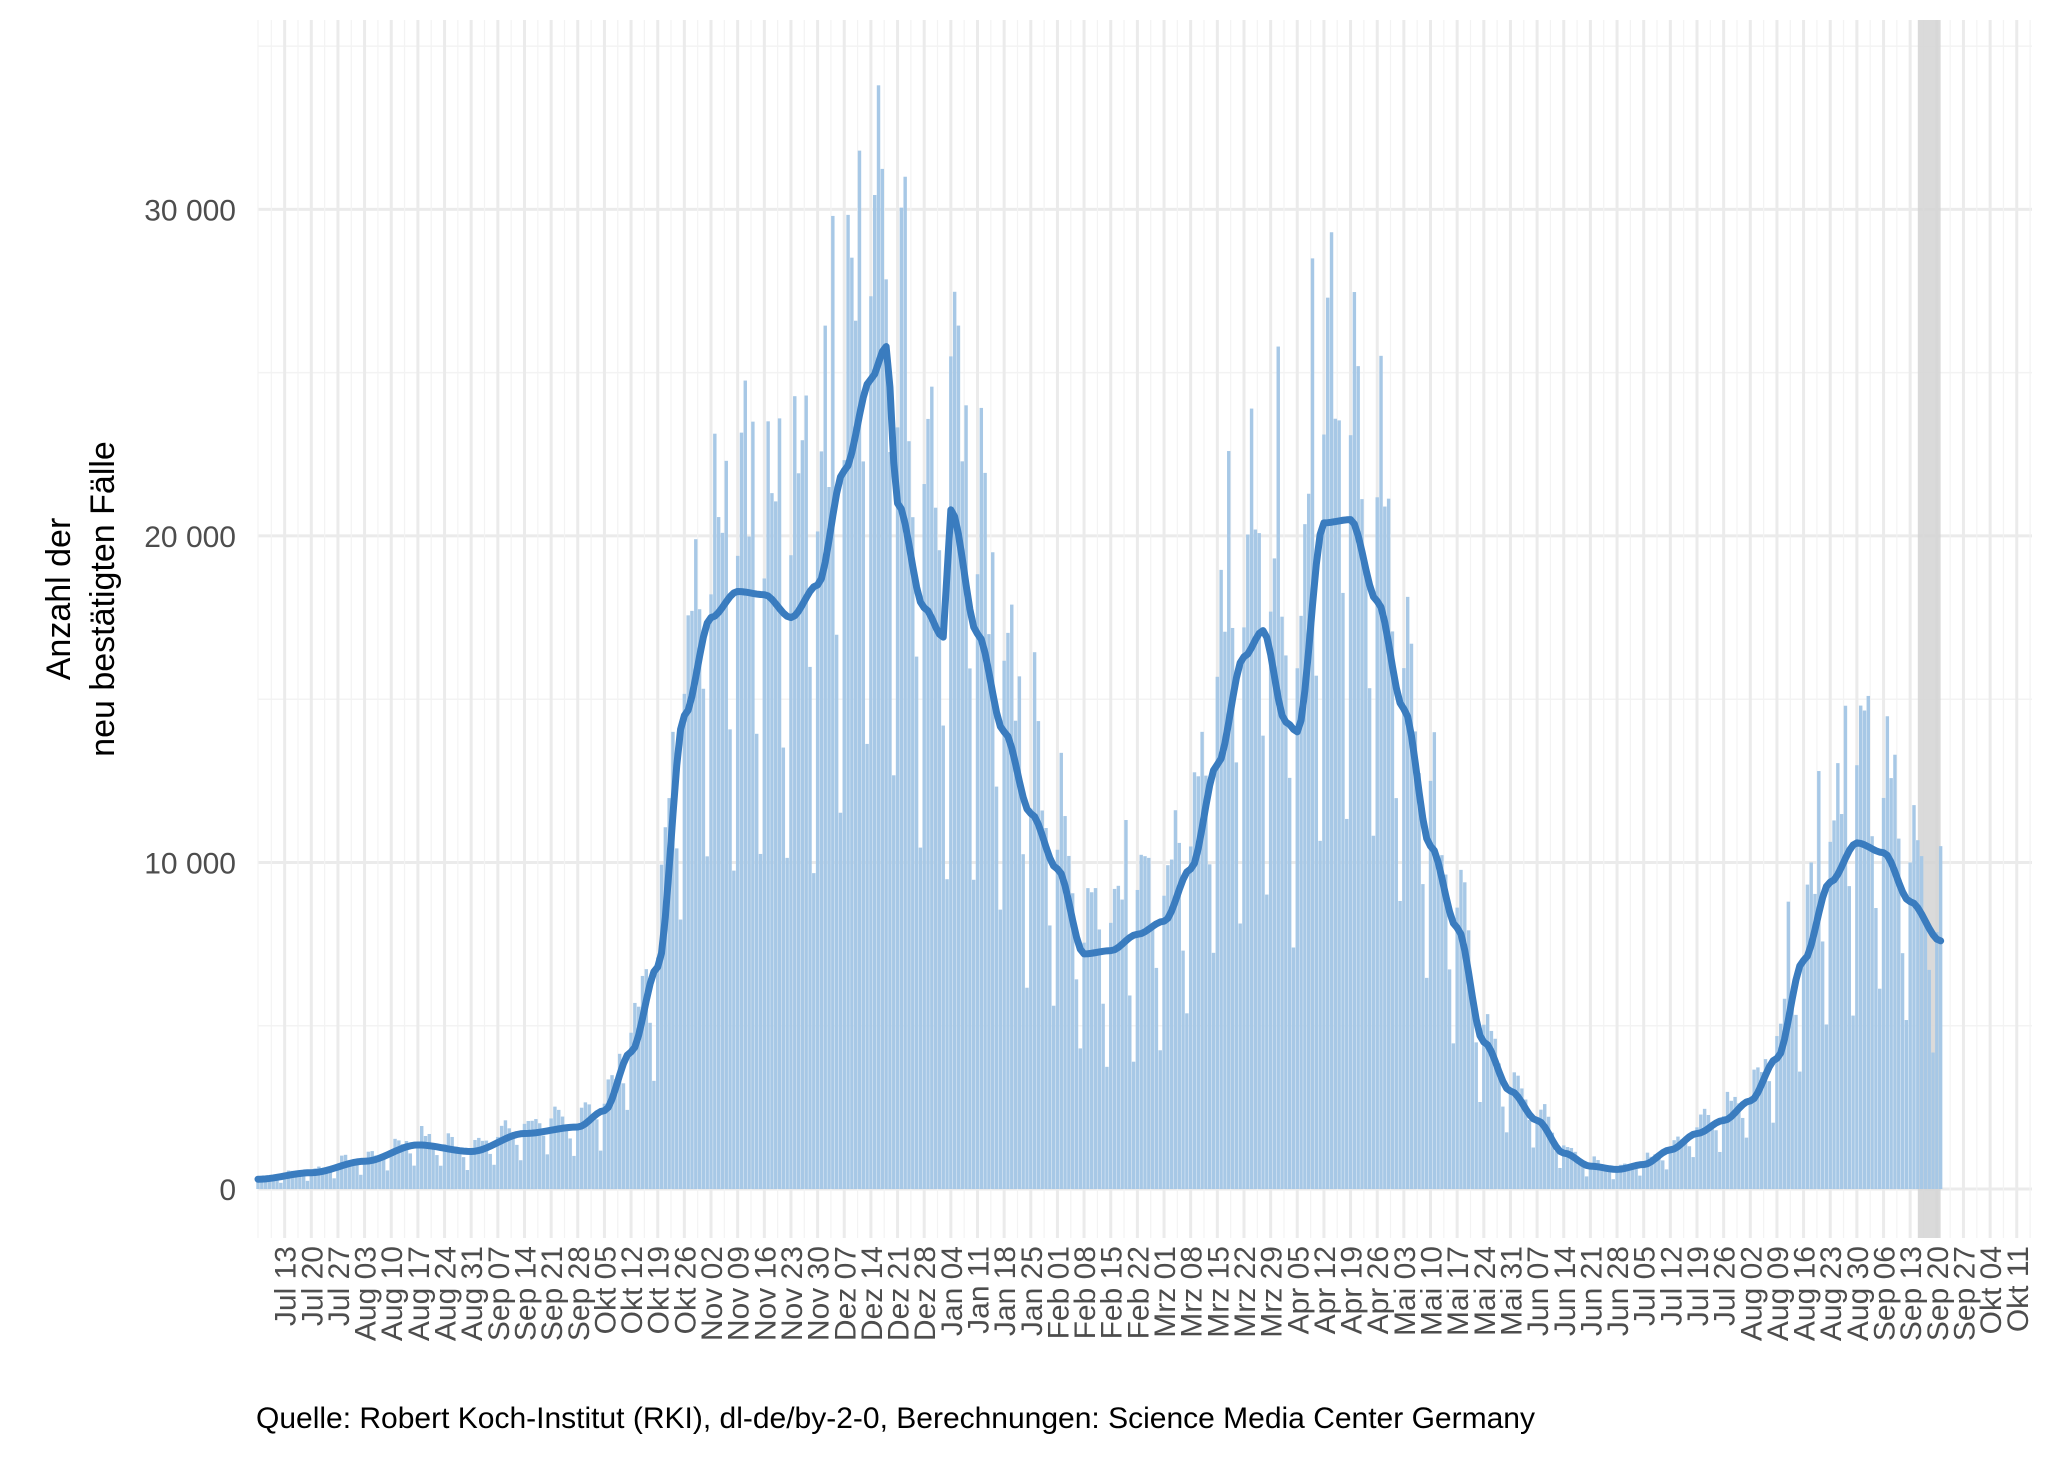 Image resolution: width=2048 pixels, height=1462 pixels. What do you see at coordinates (632, 1290) in the screenshot?
I see `x-tick-label: Okt 12` at bounding box center [632, 1290].